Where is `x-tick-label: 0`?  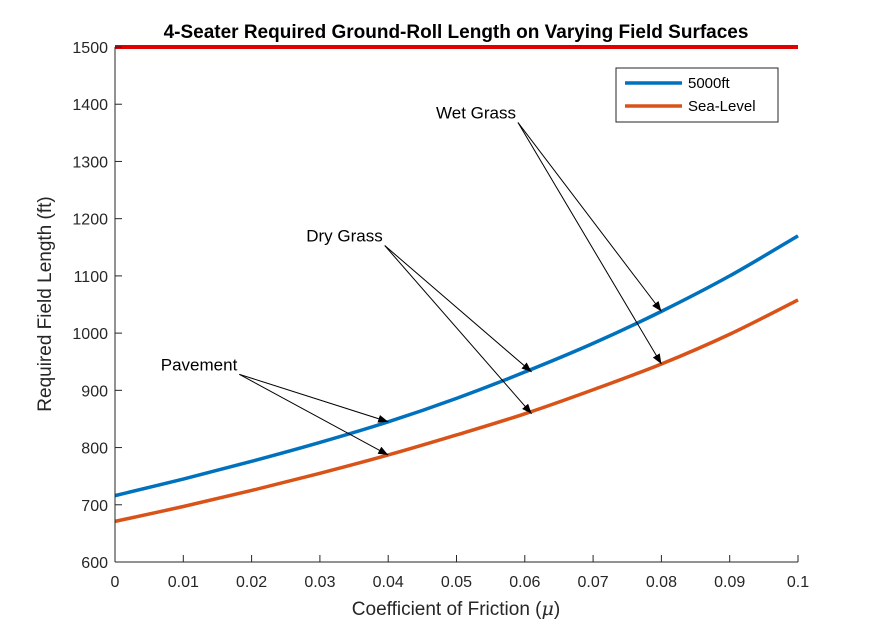 x-tick-label: 0 is located at coordinates (115, 582).